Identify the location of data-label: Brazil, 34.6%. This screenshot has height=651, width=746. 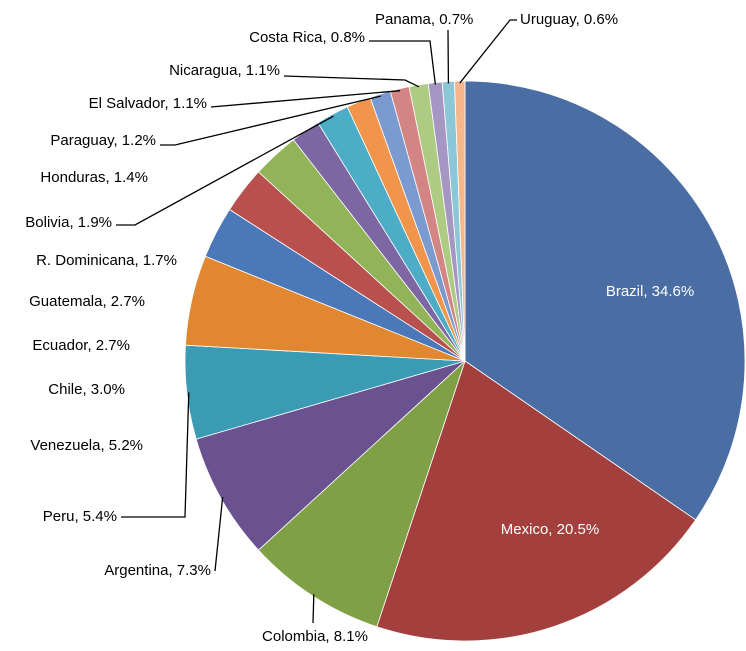
(650, 291).